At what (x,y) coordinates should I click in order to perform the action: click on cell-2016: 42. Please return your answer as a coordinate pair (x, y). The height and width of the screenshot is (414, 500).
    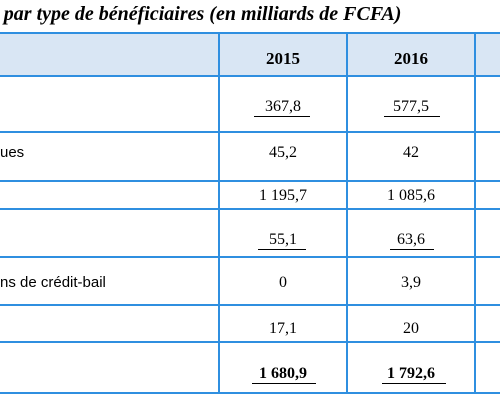
    Looking at the image, I should click on (411, 152).